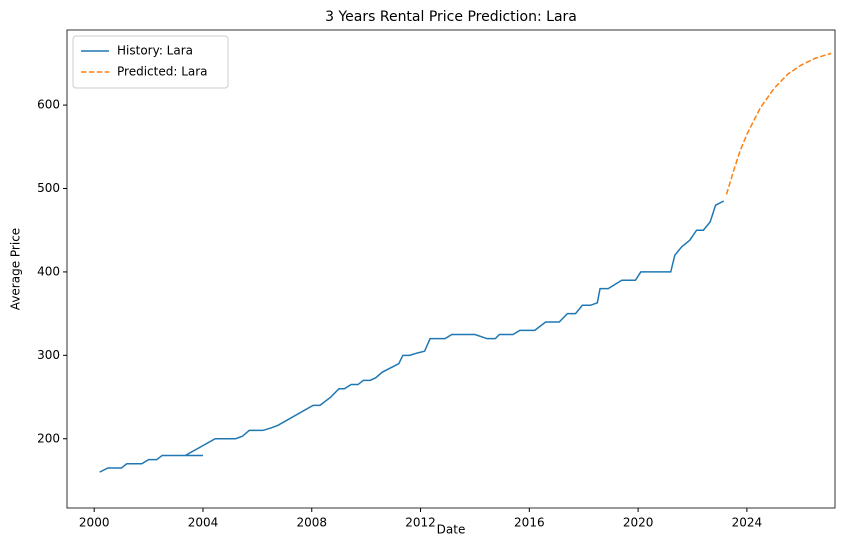  I want to click on legend-box, so click(150, 62).